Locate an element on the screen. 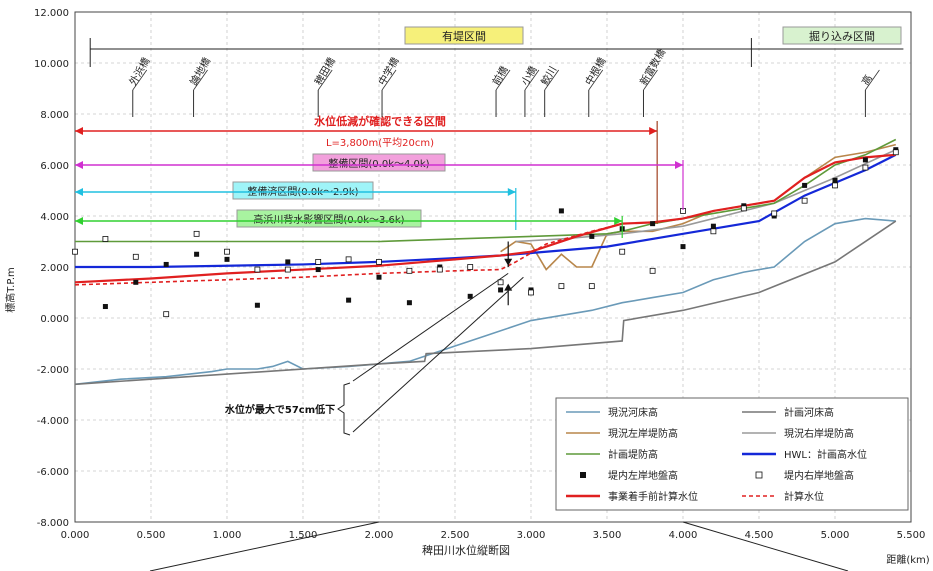 Image resolution: width=933 pixels, height=571 pixels. cut-section-label: 掘り込み区間 is located at coordinates (842, 36).